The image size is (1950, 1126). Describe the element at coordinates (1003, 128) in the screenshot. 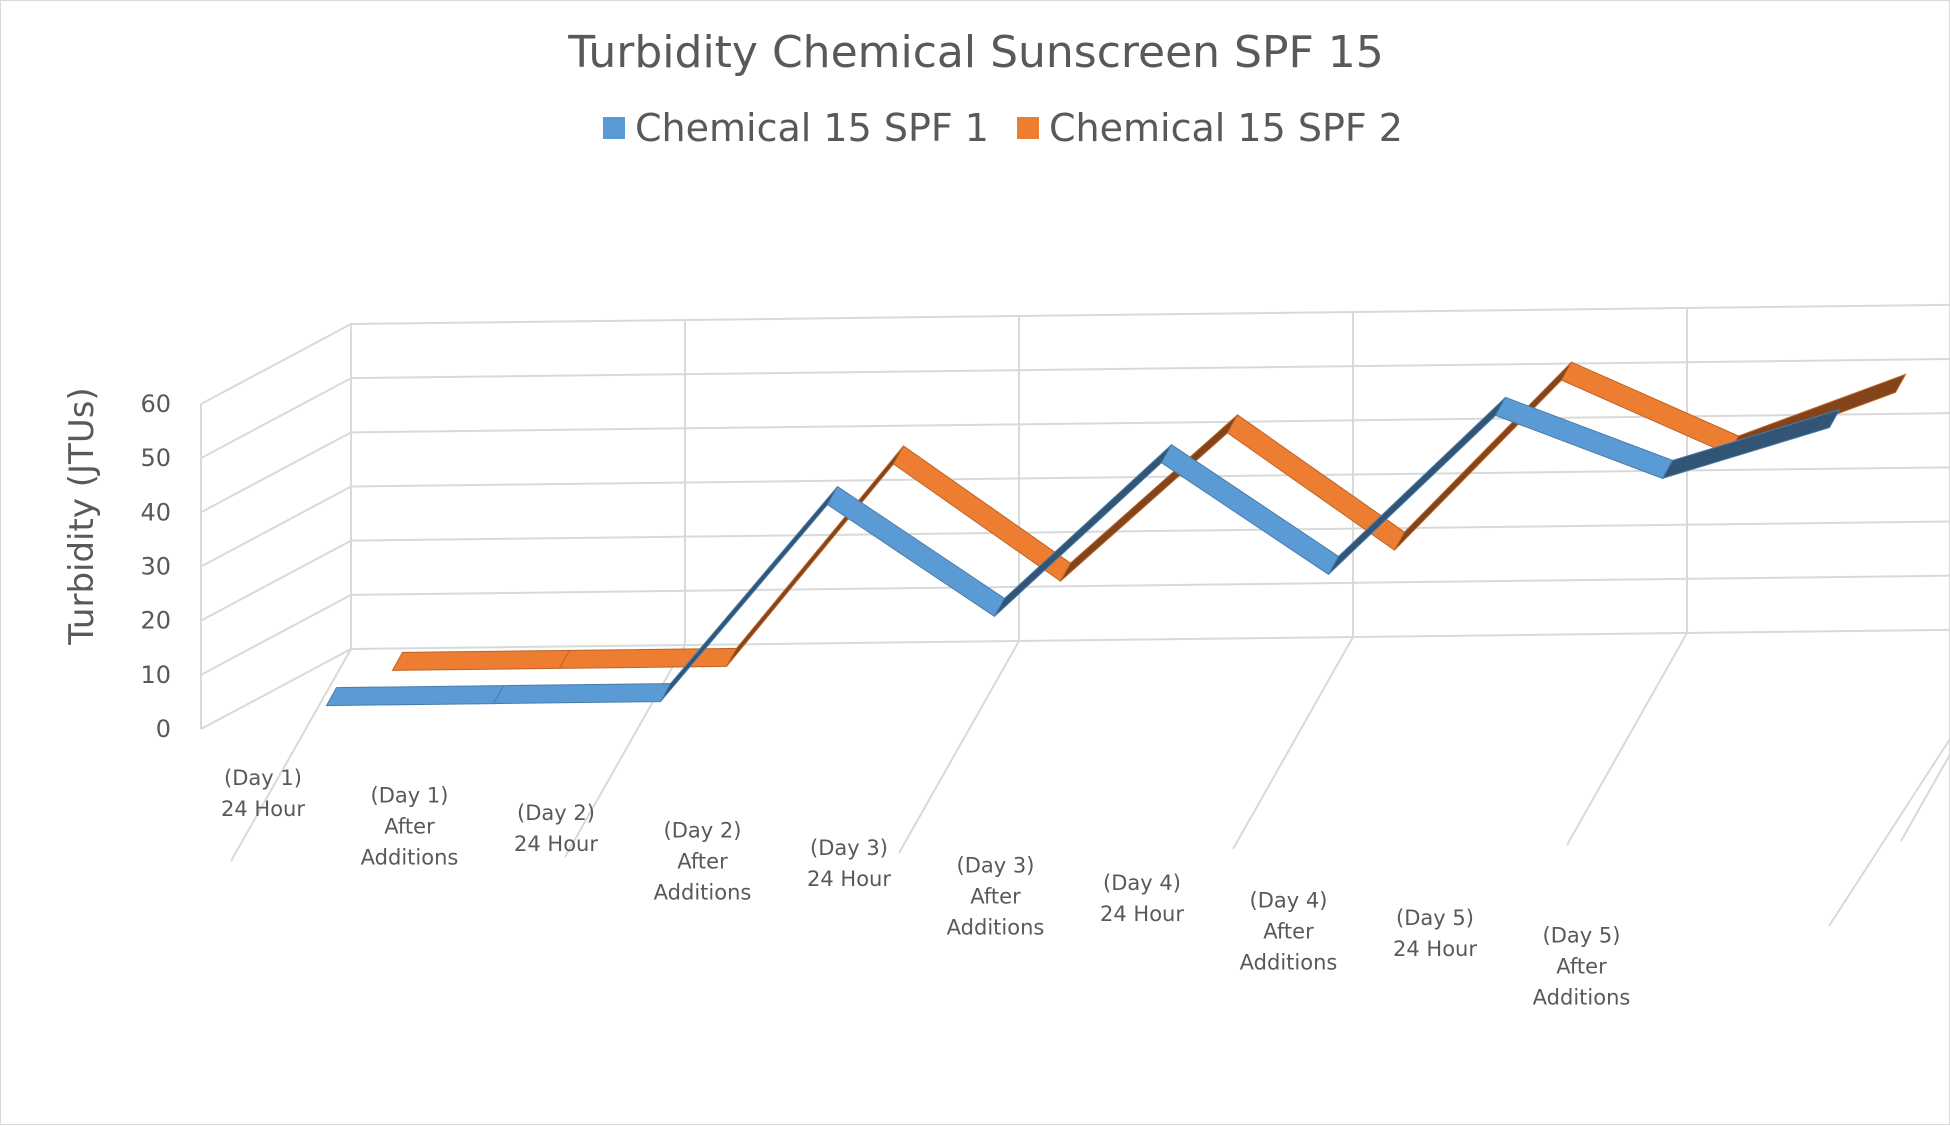

I see `legend: Chemical 15 SPF 1 Chemical 15 SPF 2` at that location.